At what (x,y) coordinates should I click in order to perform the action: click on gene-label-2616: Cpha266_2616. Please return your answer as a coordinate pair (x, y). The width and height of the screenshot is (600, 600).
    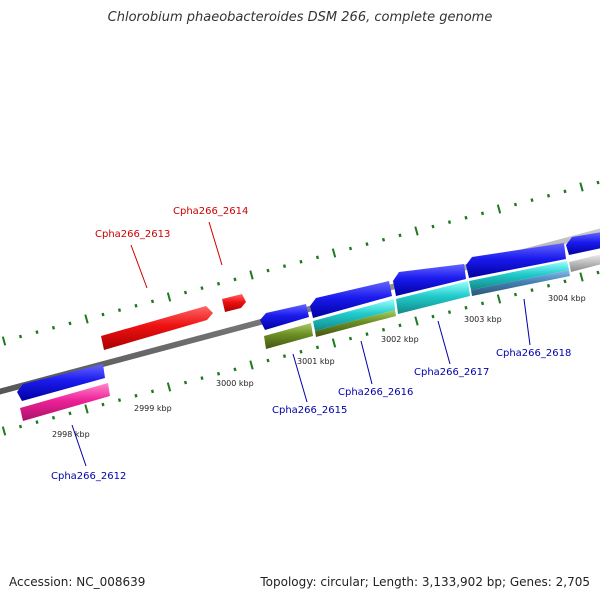
    Looking at the image, I should click on (375, 392).